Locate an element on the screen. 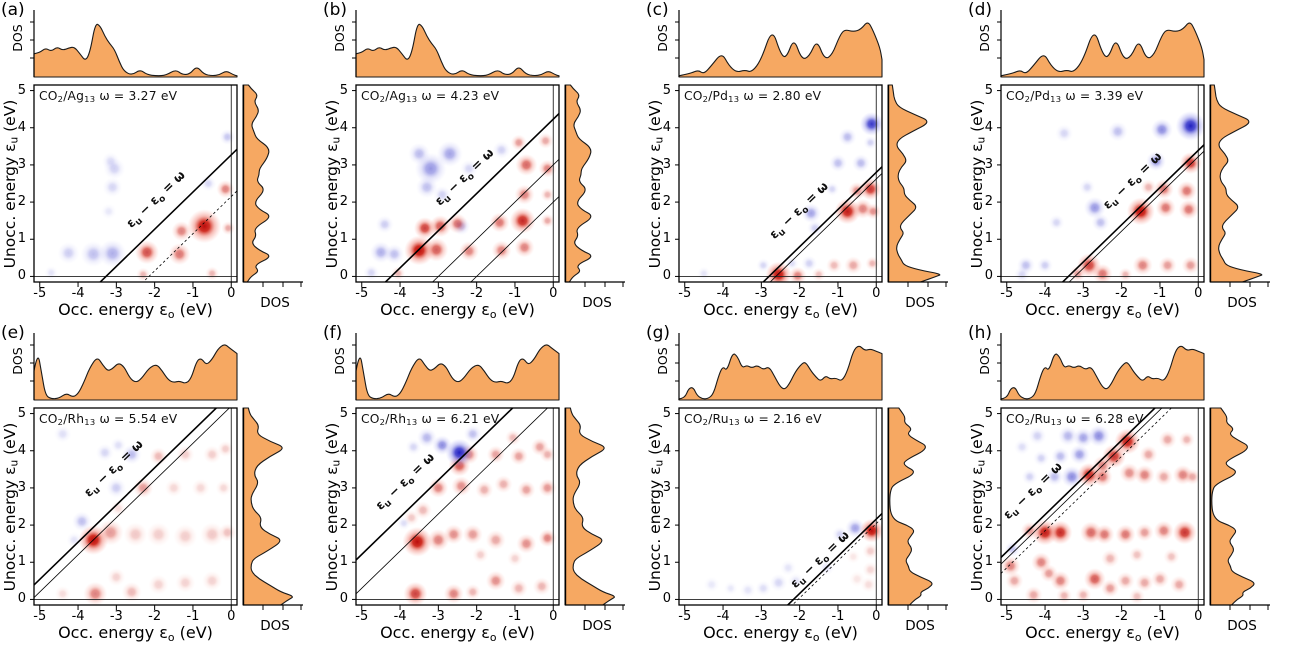  omega-value: ω = 3.39 eV is located at coordinates (1102, 96).